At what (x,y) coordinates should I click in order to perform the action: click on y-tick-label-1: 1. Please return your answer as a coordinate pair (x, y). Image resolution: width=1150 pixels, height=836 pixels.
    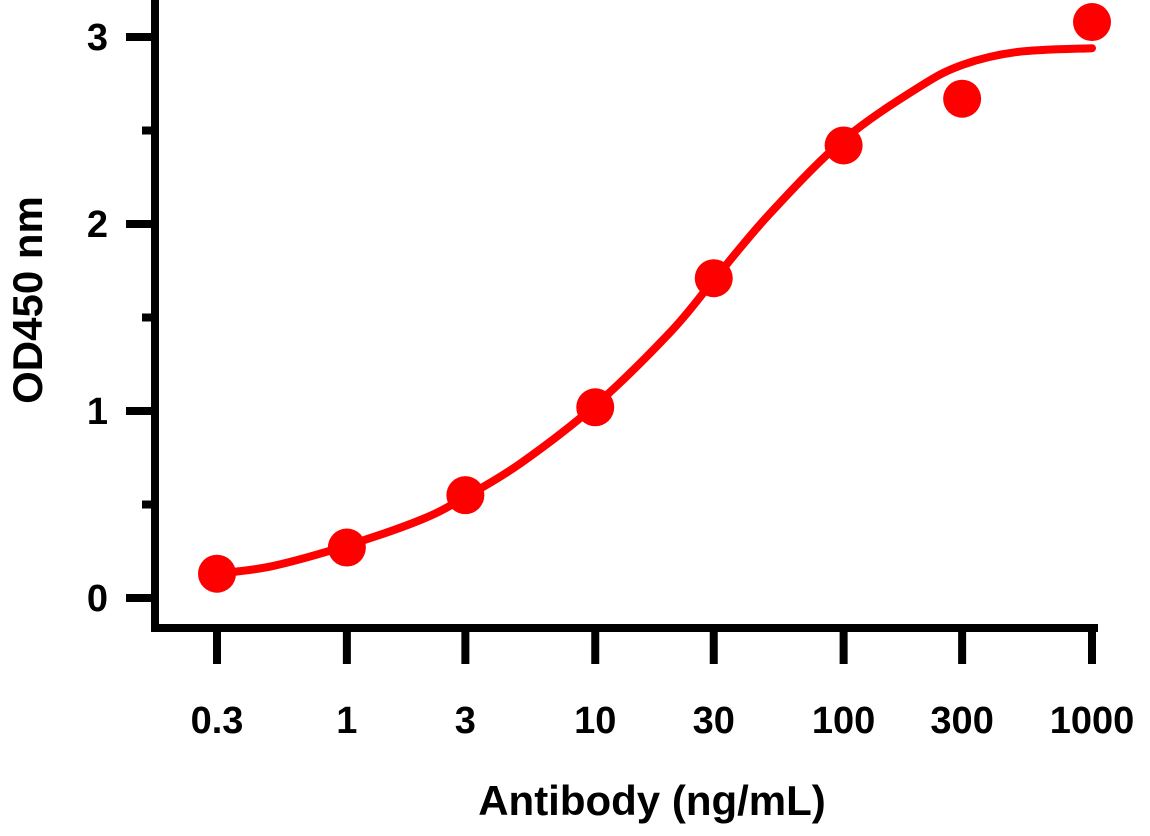
    Looking at the image, I should click on (97, 412).